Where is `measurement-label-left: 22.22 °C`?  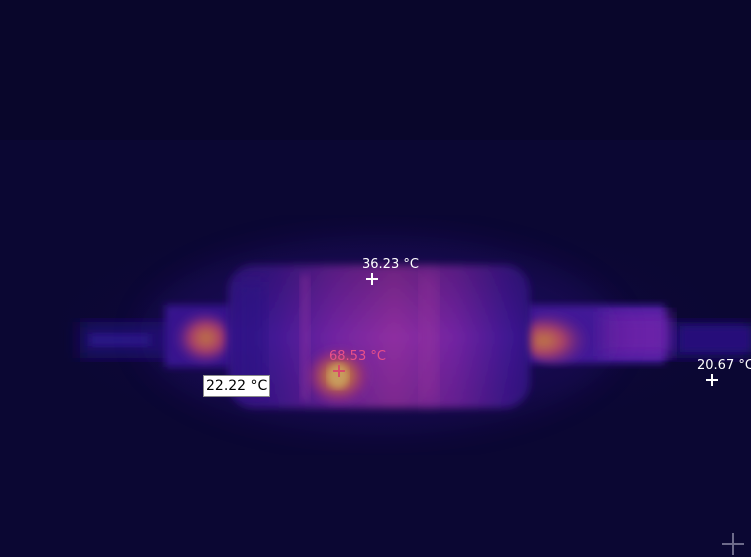 measurement-label-left: 22.22 °C is located at coordinates (237, 386).